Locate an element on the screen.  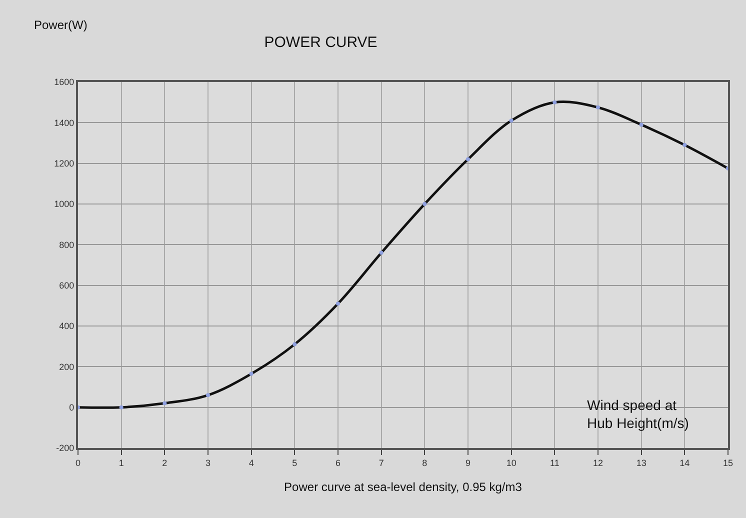
y-axis-title: Power(W) is located at coordinates (61, 25).